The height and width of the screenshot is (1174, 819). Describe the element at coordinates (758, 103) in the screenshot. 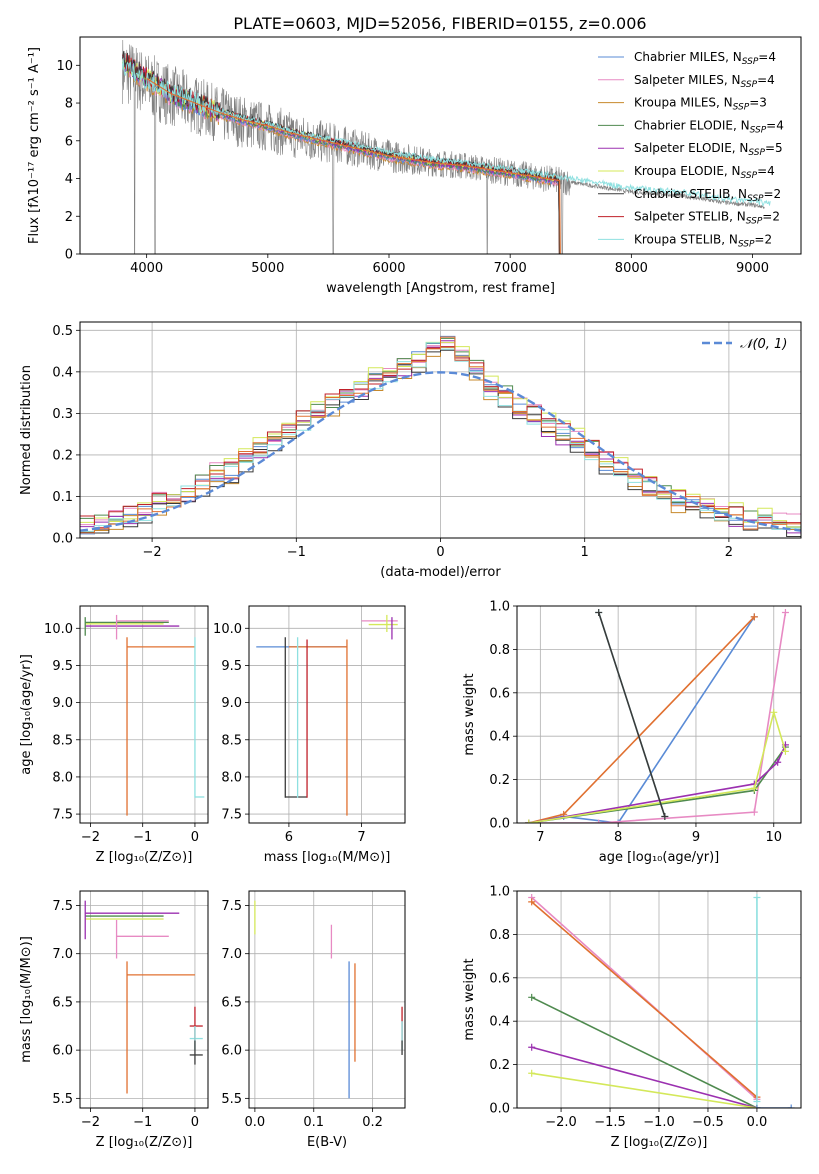

I see `legend-suffix: =3` at that location.